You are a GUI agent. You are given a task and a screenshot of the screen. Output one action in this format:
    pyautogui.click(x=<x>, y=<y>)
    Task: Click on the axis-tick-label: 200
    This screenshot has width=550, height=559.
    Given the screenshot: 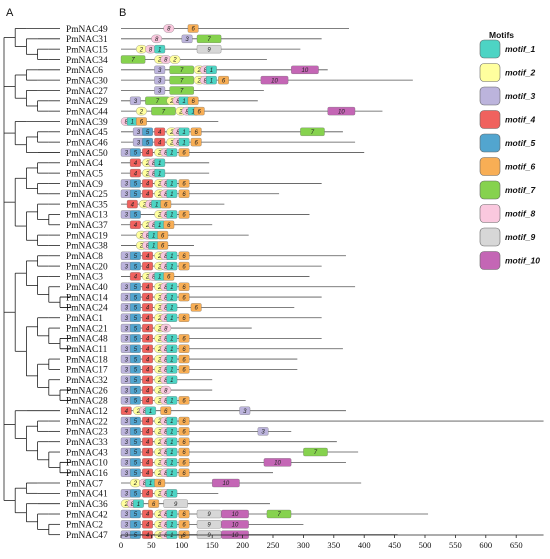 What is the action you would take?
    pyautogui.click(x=242, y=545)
    